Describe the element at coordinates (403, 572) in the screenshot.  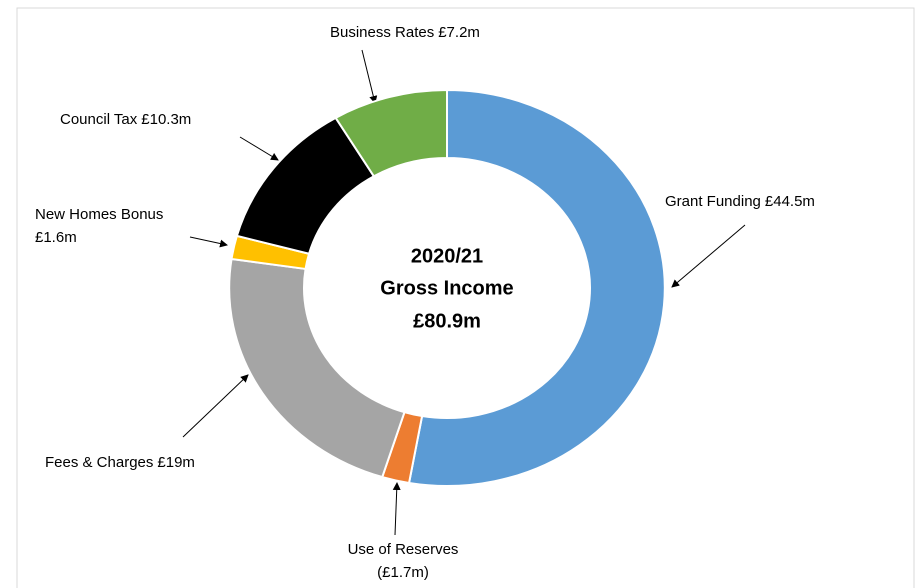
I see `value-label: (£1.7m)` at that location.